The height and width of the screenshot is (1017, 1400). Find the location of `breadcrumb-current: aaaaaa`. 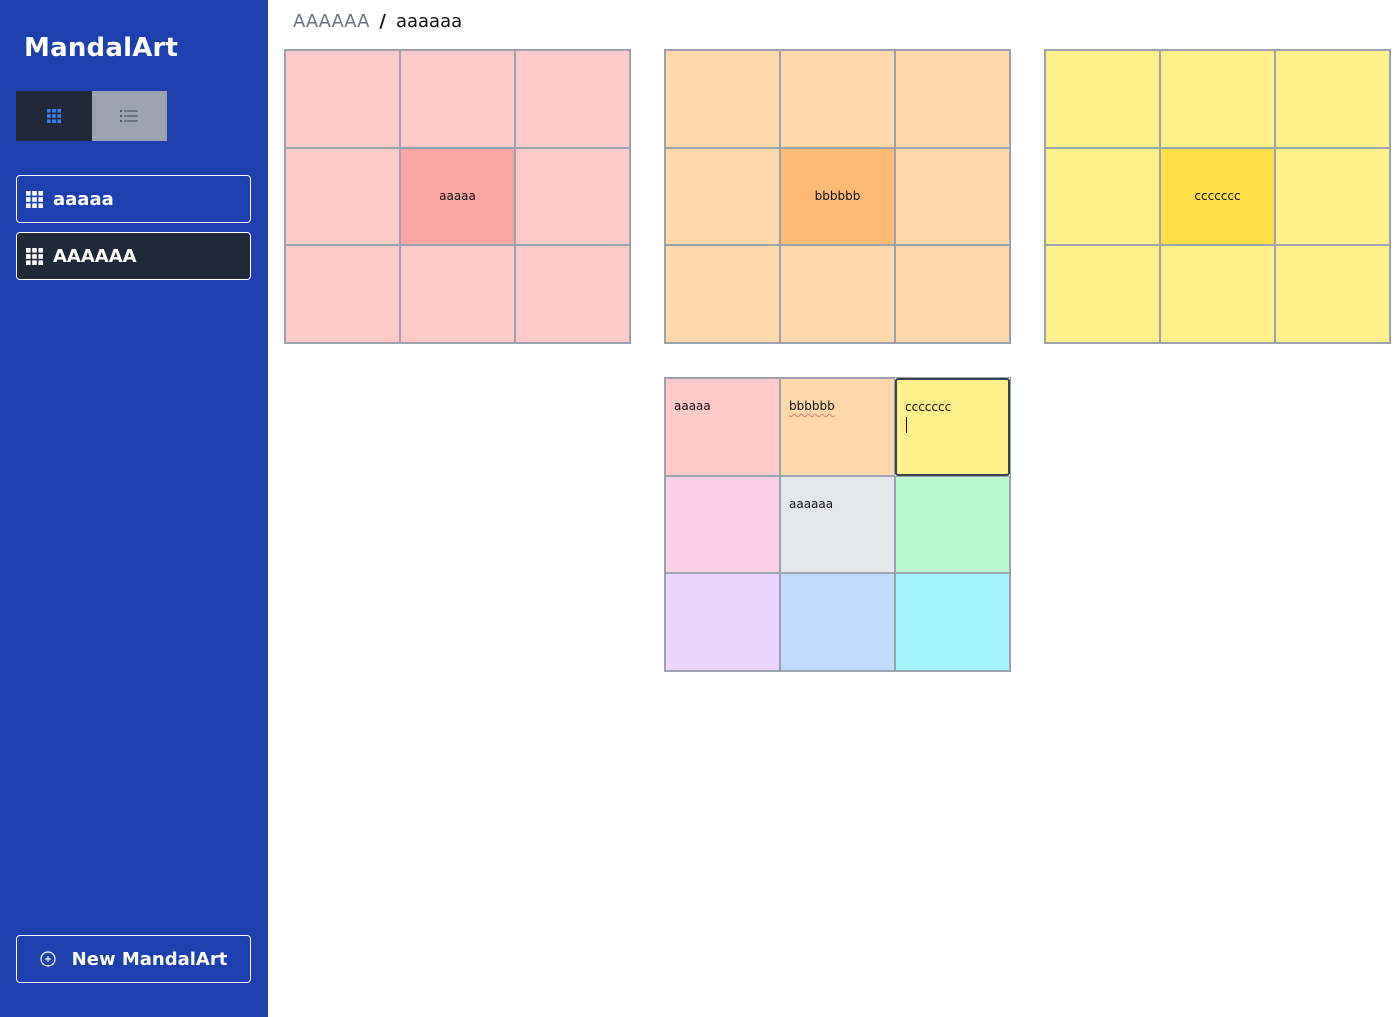

breadcrumb-current: aaaaaa is located at coordinates (429, 21).